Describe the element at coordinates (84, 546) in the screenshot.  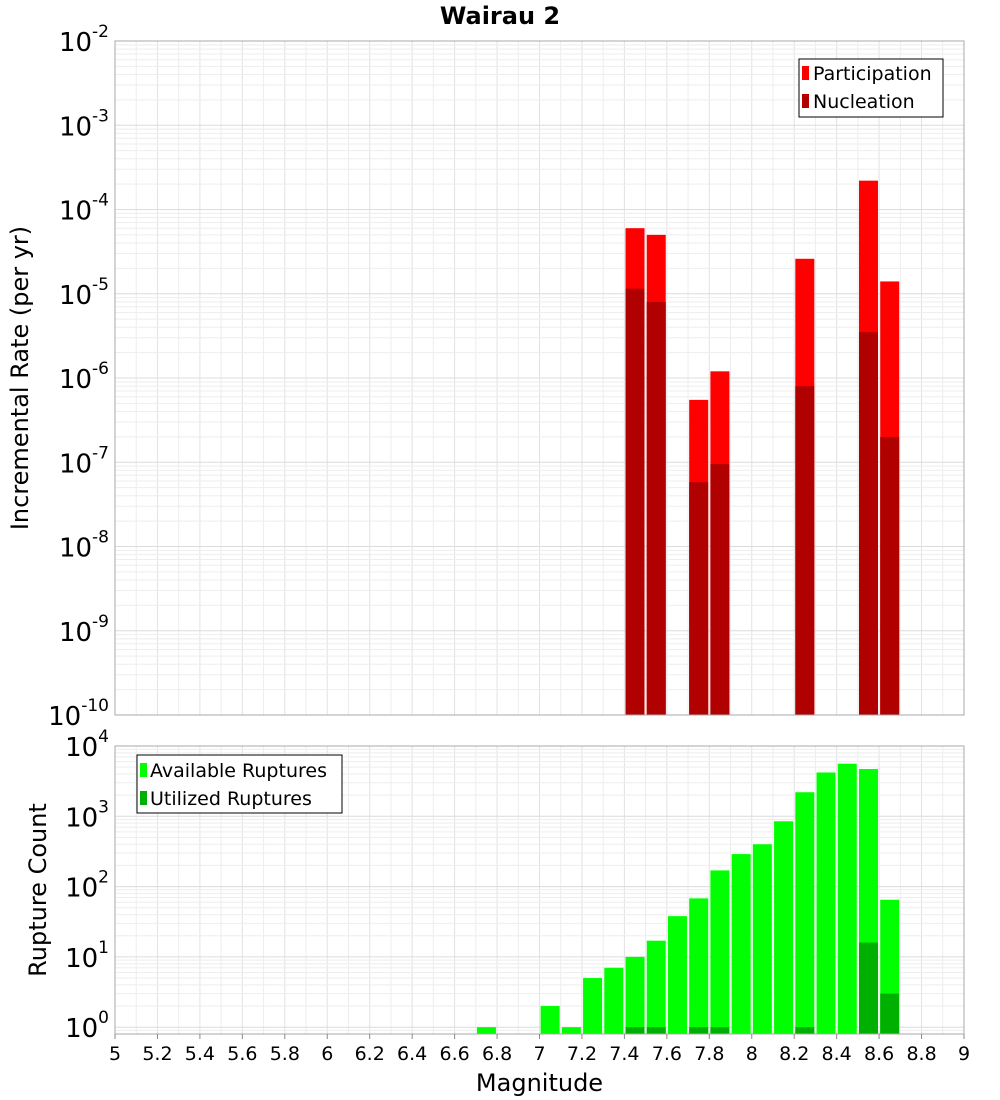
I see `y-tick-label: 10⁻⁸` at that location.